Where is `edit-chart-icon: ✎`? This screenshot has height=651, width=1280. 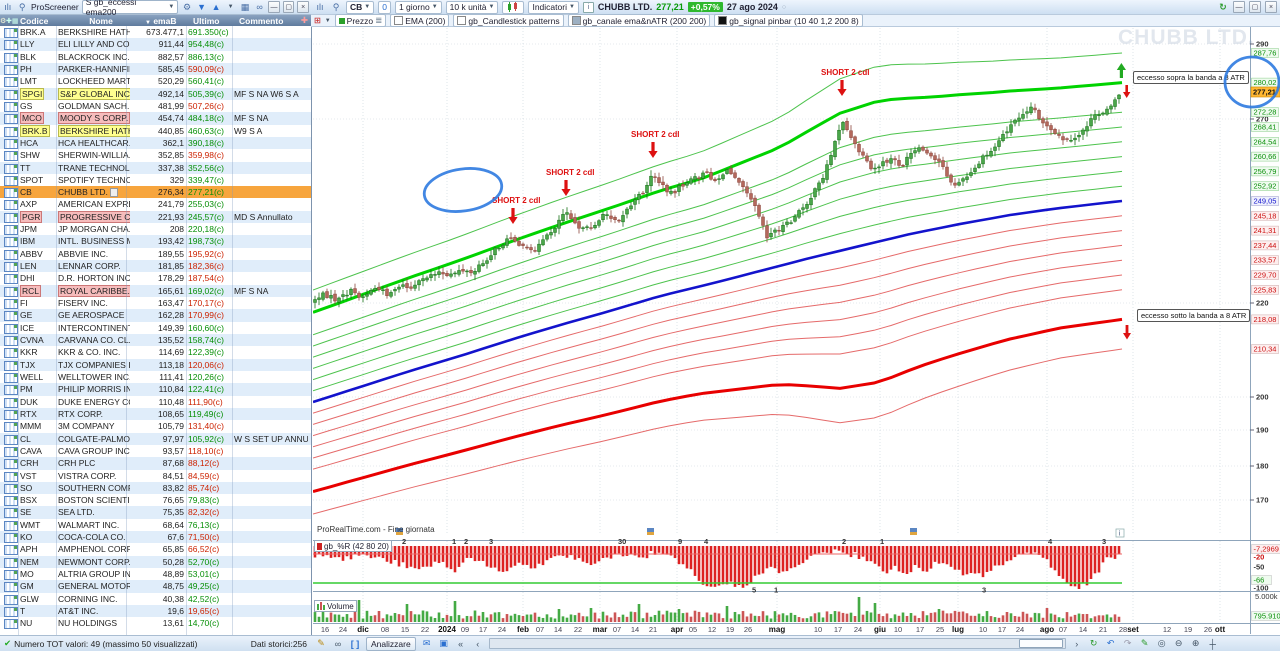
edit-chart-icon: ✎ is located at coordinates (1144, 643).